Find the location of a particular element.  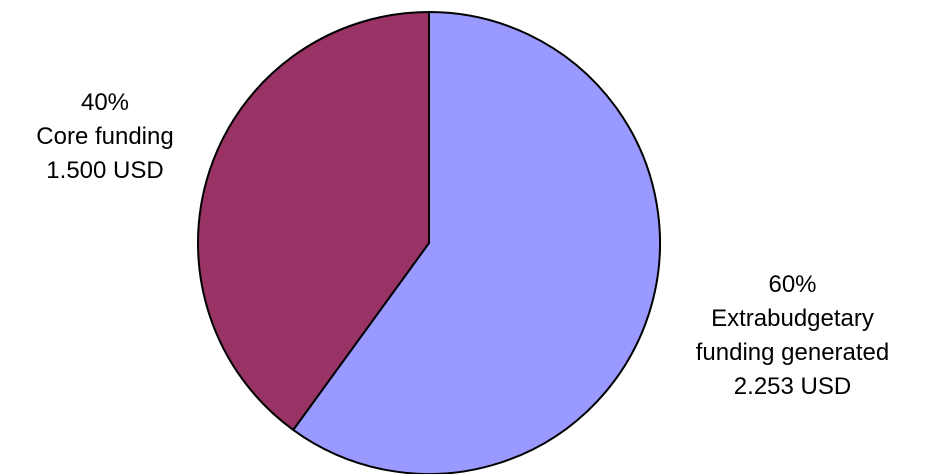

core-name: Core funding is located at coordinates (105, 136).